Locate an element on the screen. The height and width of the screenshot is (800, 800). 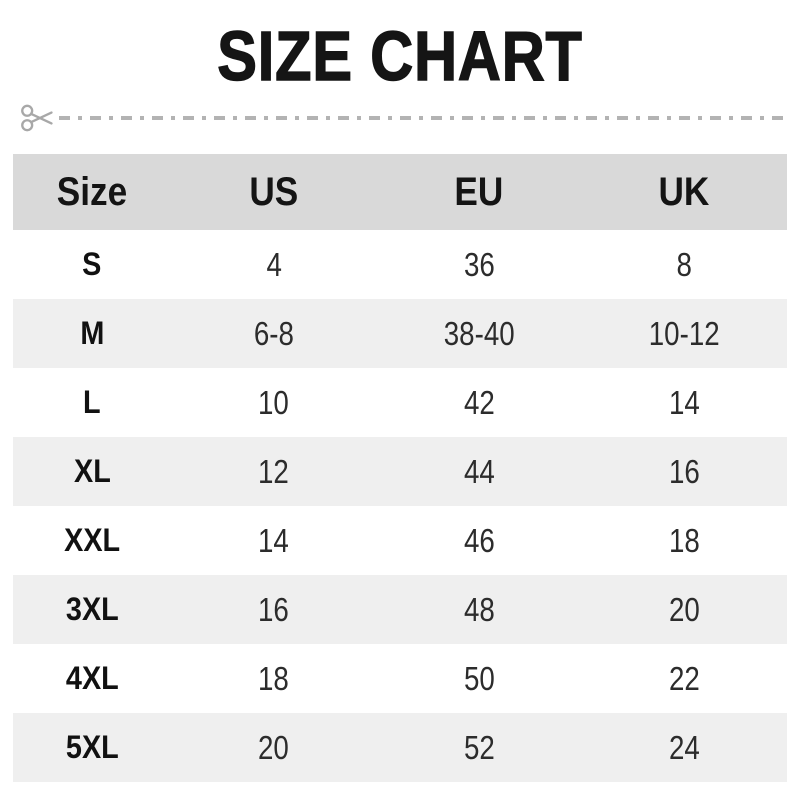
page-title: SIZE CHART is located at coordinates (400, 56).